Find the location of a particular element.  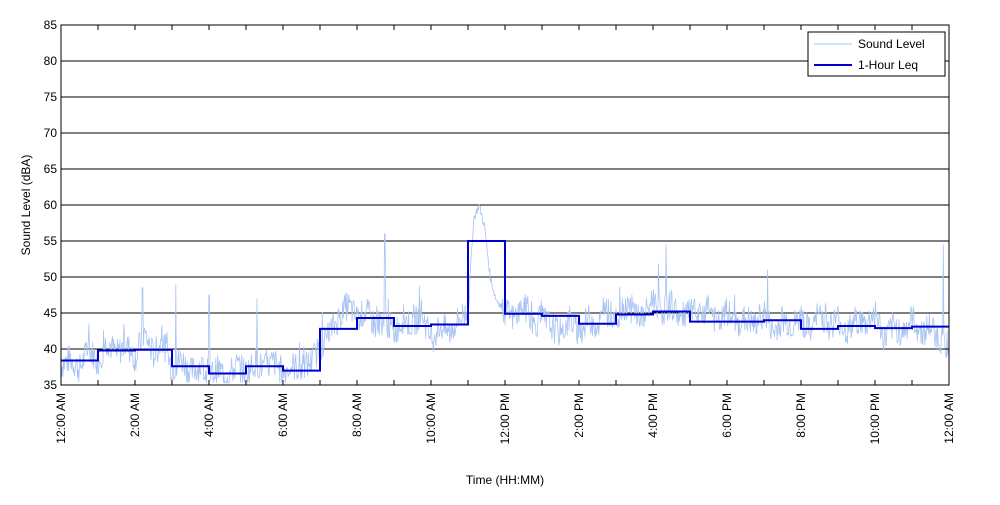

y-tick-label: 80 is located at coordinates (51, 61).